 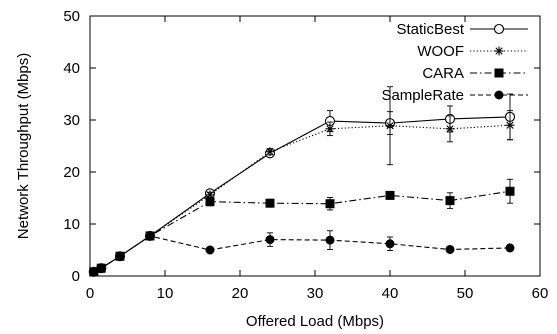 What do you see at coordinates (472, 51) in the screenshot?
I see `legend-entry: WOOF` at bounding box center [472, 51].